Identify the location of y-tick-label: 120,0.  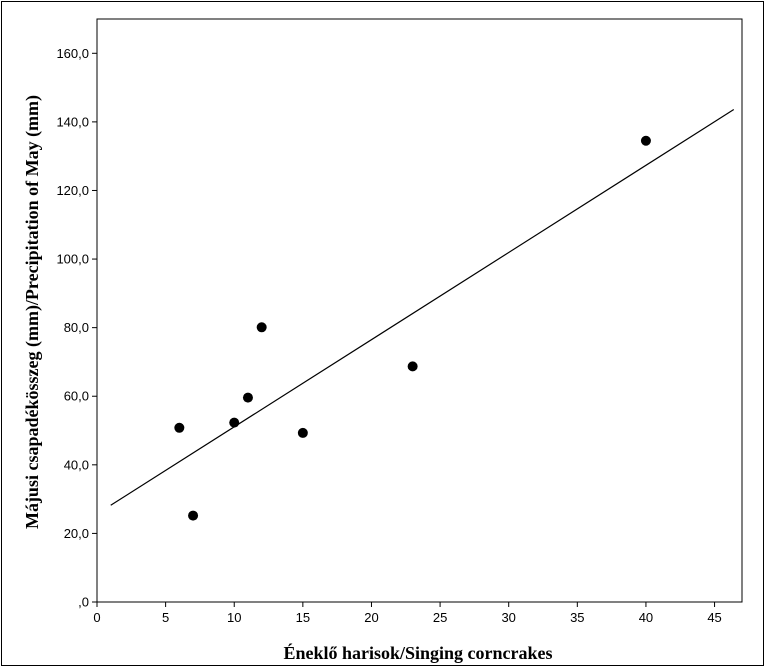
(72, 190).